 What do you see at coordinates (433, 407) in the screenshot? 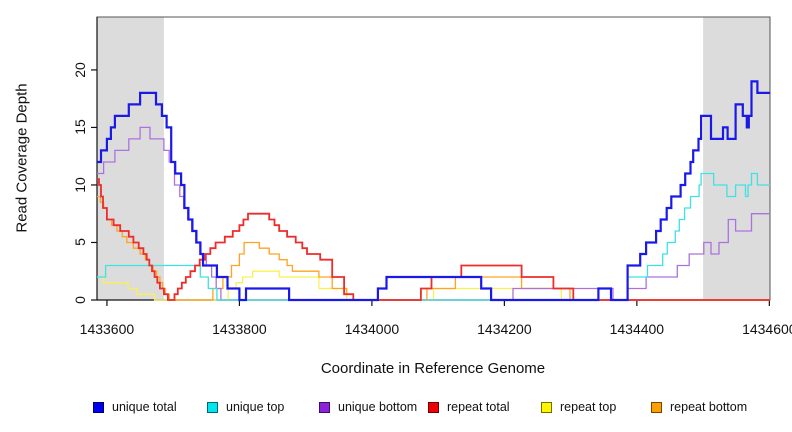
I see `legend-swatch-repeat-total` at bounding box center [433, 407].